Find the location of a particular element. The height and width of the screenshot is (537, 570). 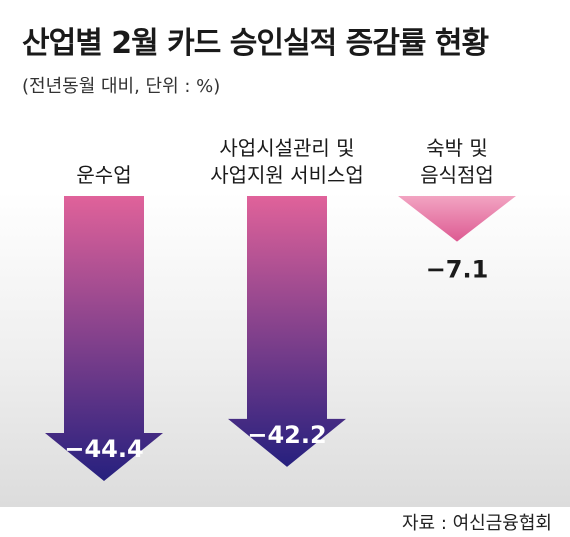

data-label: −44.4 is located at coordinates (103, 449).